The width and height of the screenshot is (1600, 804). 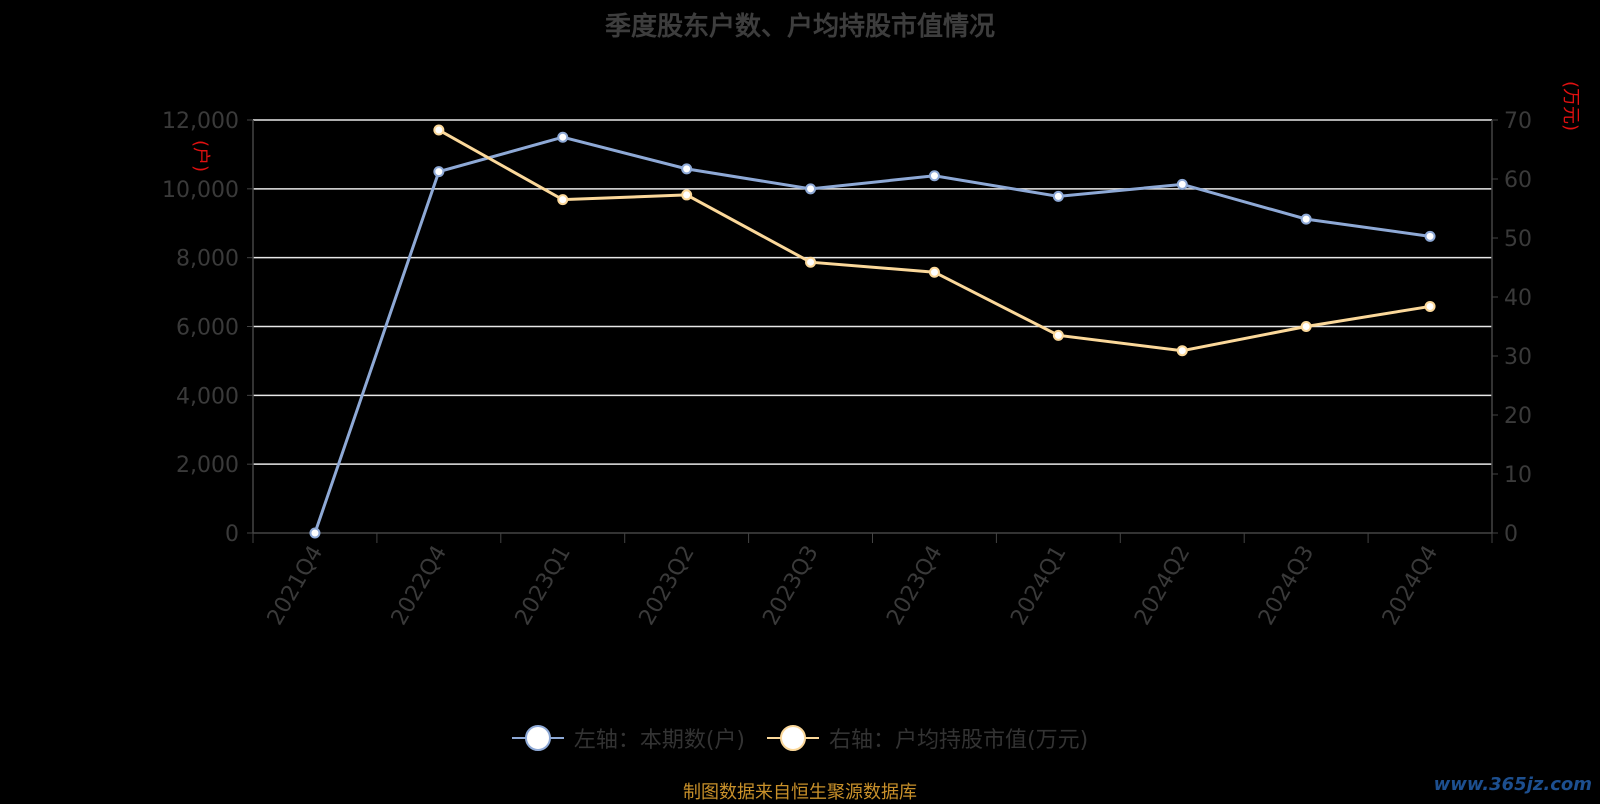 I want to click on left-axis-tick-label: 4,000, so click(x=207, y=396).